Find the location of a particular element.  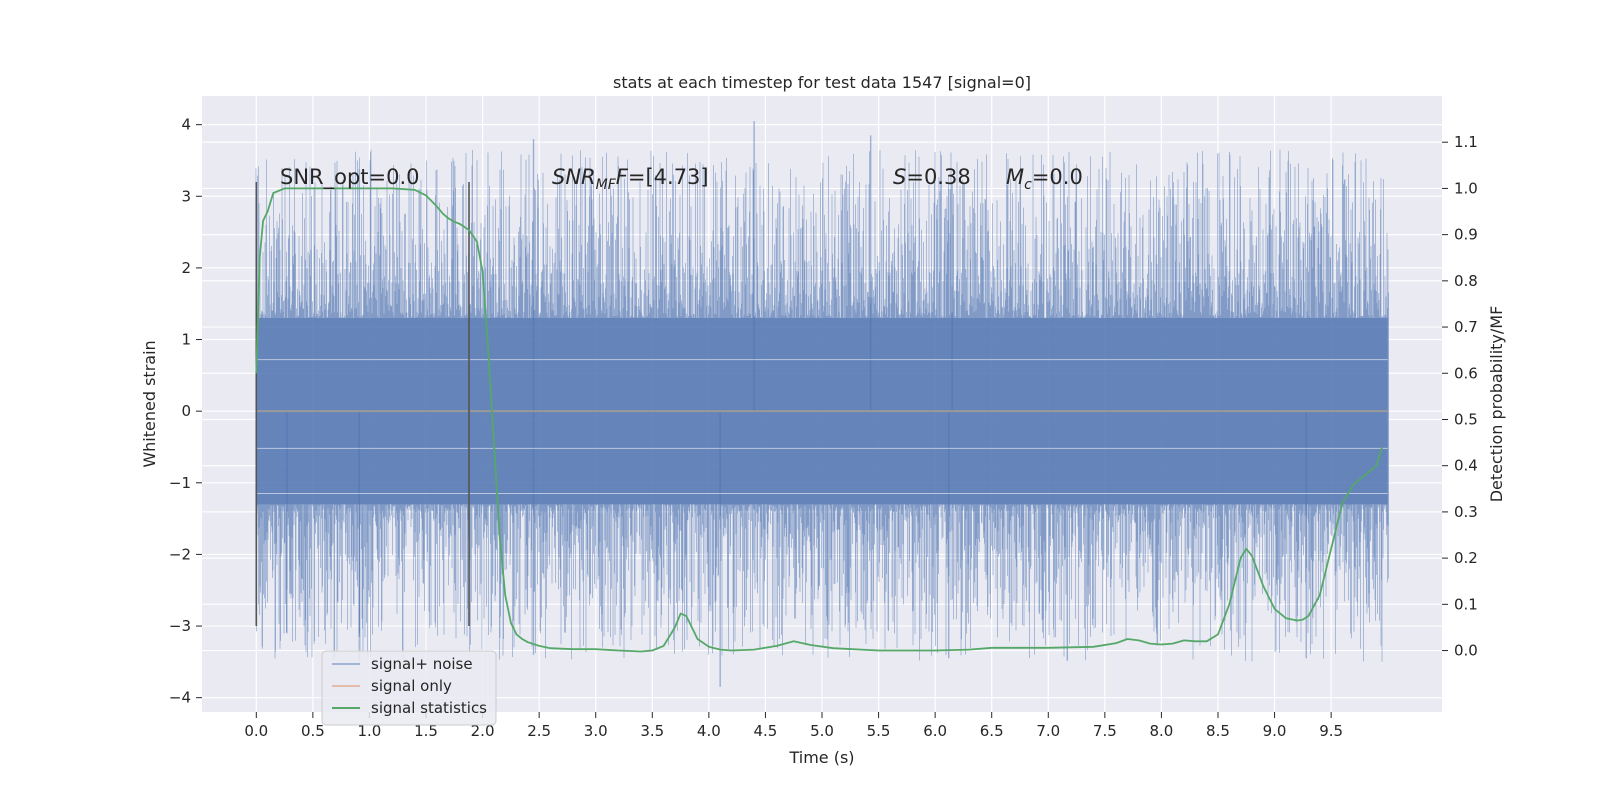

y2-tick-label: 0.1 is located at coordinates (1466, 604).